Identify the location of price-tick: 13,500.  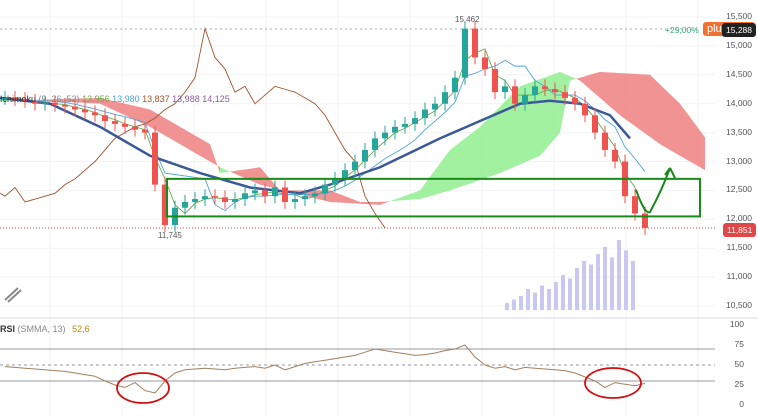
(739, 131).